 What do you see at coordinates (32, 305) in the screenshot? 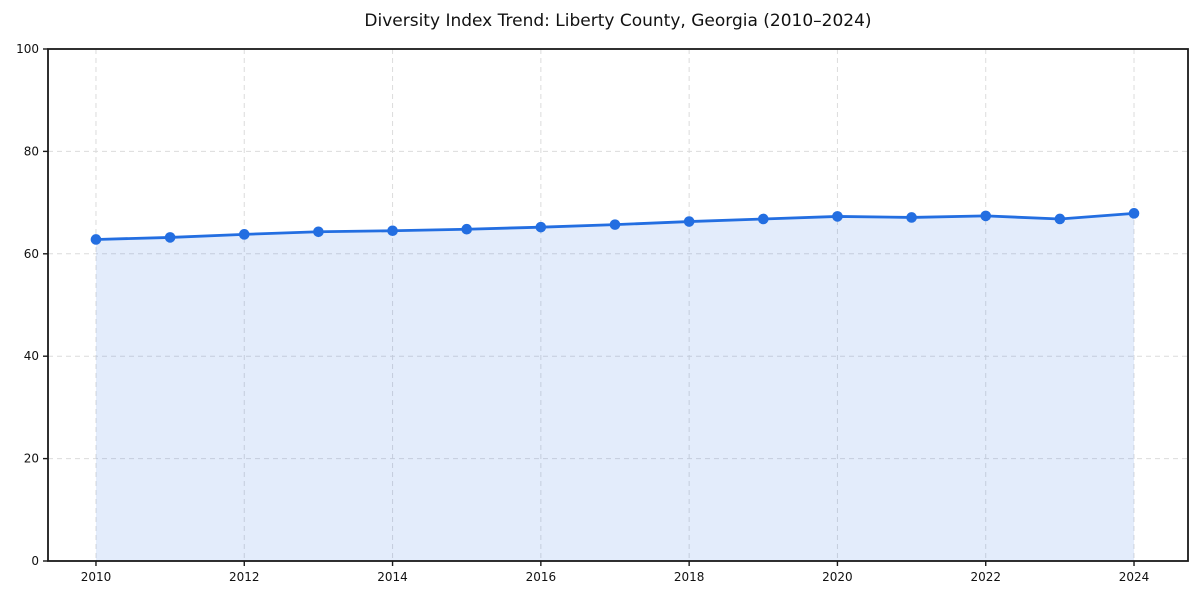
I see `y-axis: 0 20 40 60 80 100` at bounding box center [32, 305].